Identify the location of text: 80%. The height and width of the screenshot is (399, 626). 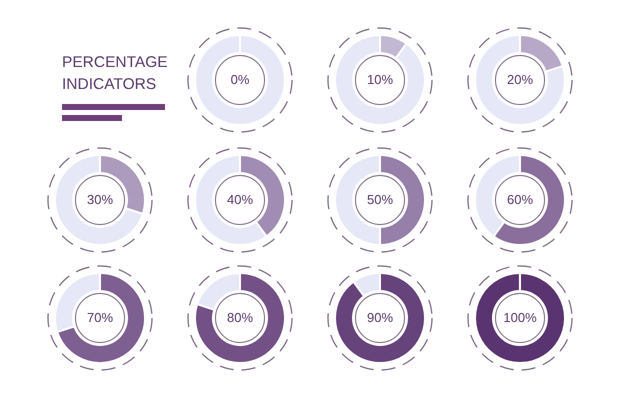
(240, 318).